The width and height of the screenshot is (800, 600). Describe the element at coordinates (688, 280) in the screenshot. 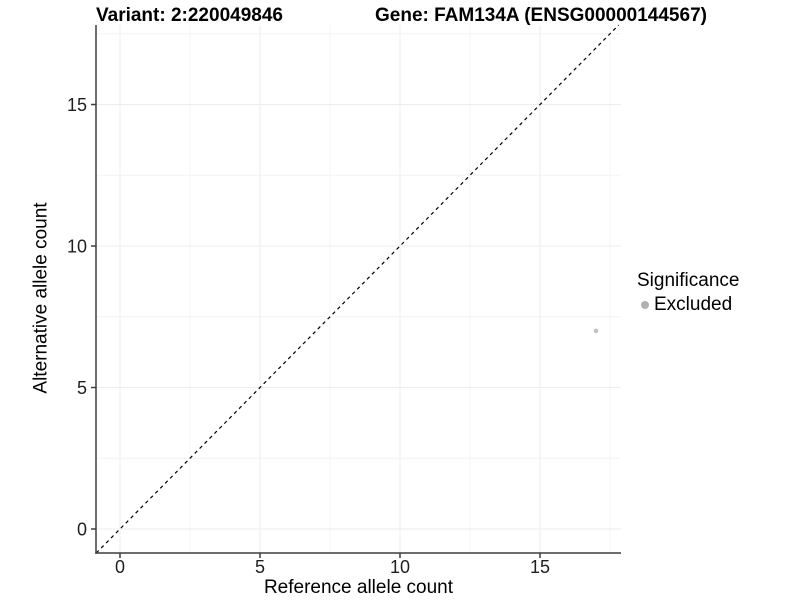

I see `legend-title: Significance` at that location.